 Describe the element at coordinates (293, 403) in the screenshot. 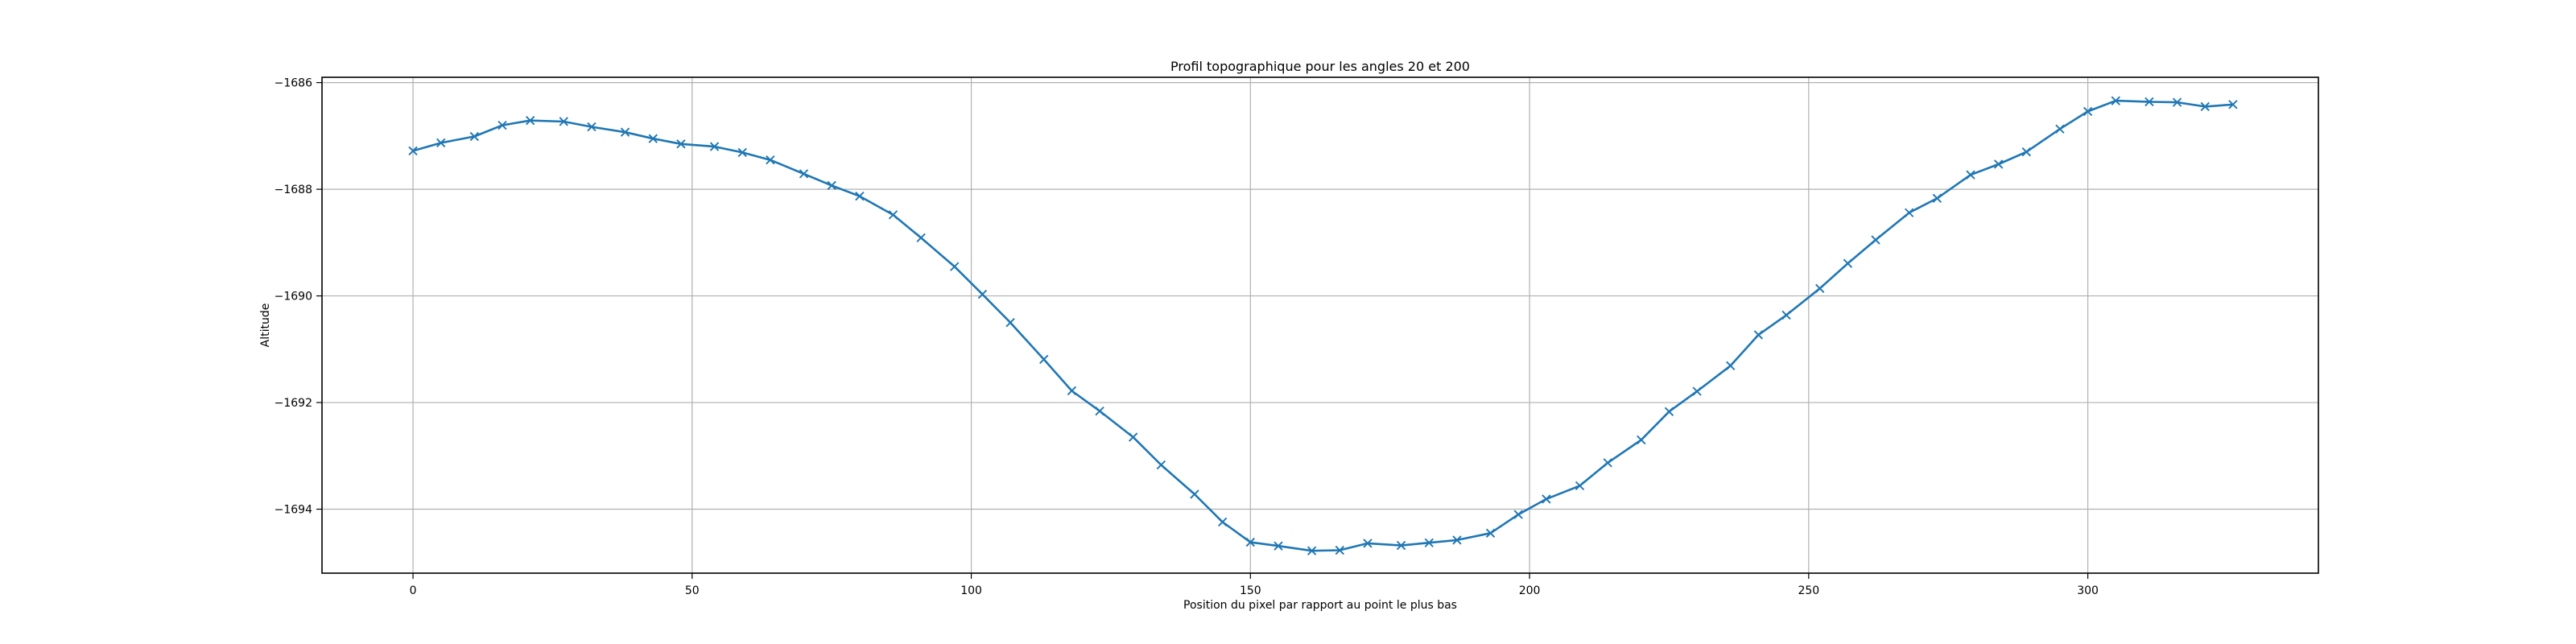

I see `y-tick-label: −1692` at that location.